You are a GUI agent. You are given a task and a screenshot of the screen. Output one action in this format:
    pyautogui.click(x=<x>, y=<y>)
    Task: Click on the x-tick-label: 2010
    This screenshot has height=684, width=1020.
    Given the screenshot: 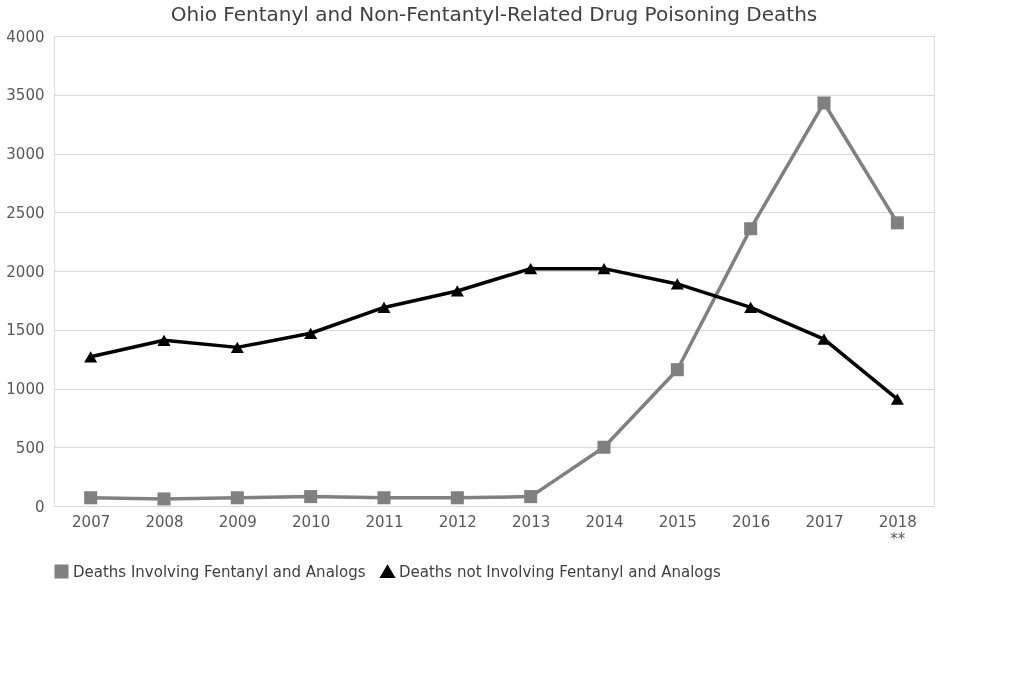 What is the action you would take?
    pyautogui.click(x=311, y=521)
    